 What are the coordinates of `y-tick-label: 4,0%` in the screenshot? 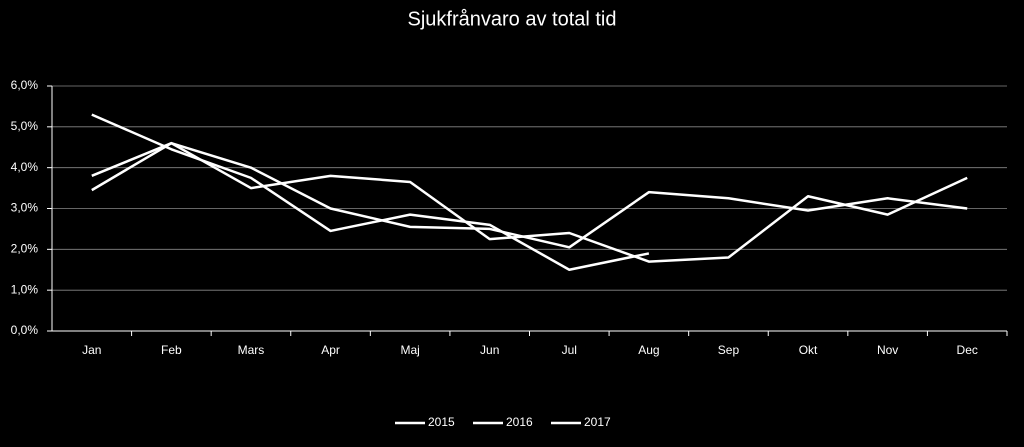 It's located at (25, 167).